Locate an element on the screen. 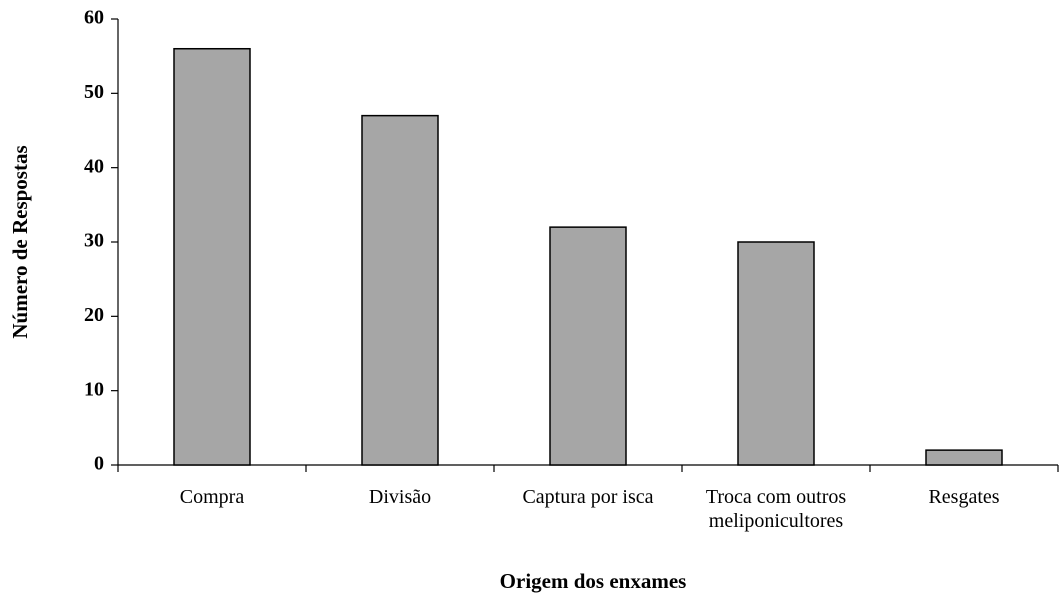  x-tick-label: Resgates is located at coordinates (964, 497).